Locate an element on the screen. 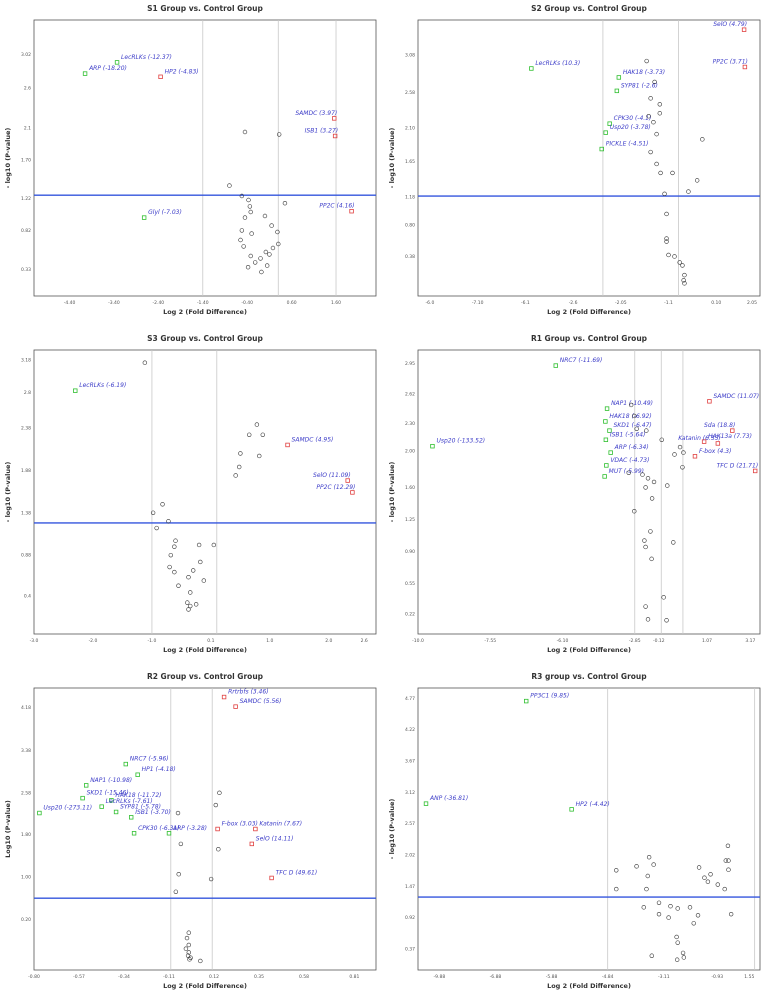 The image size is (768, 1004). x-tick-label: 1.07 is located at coordinates (707, 641).